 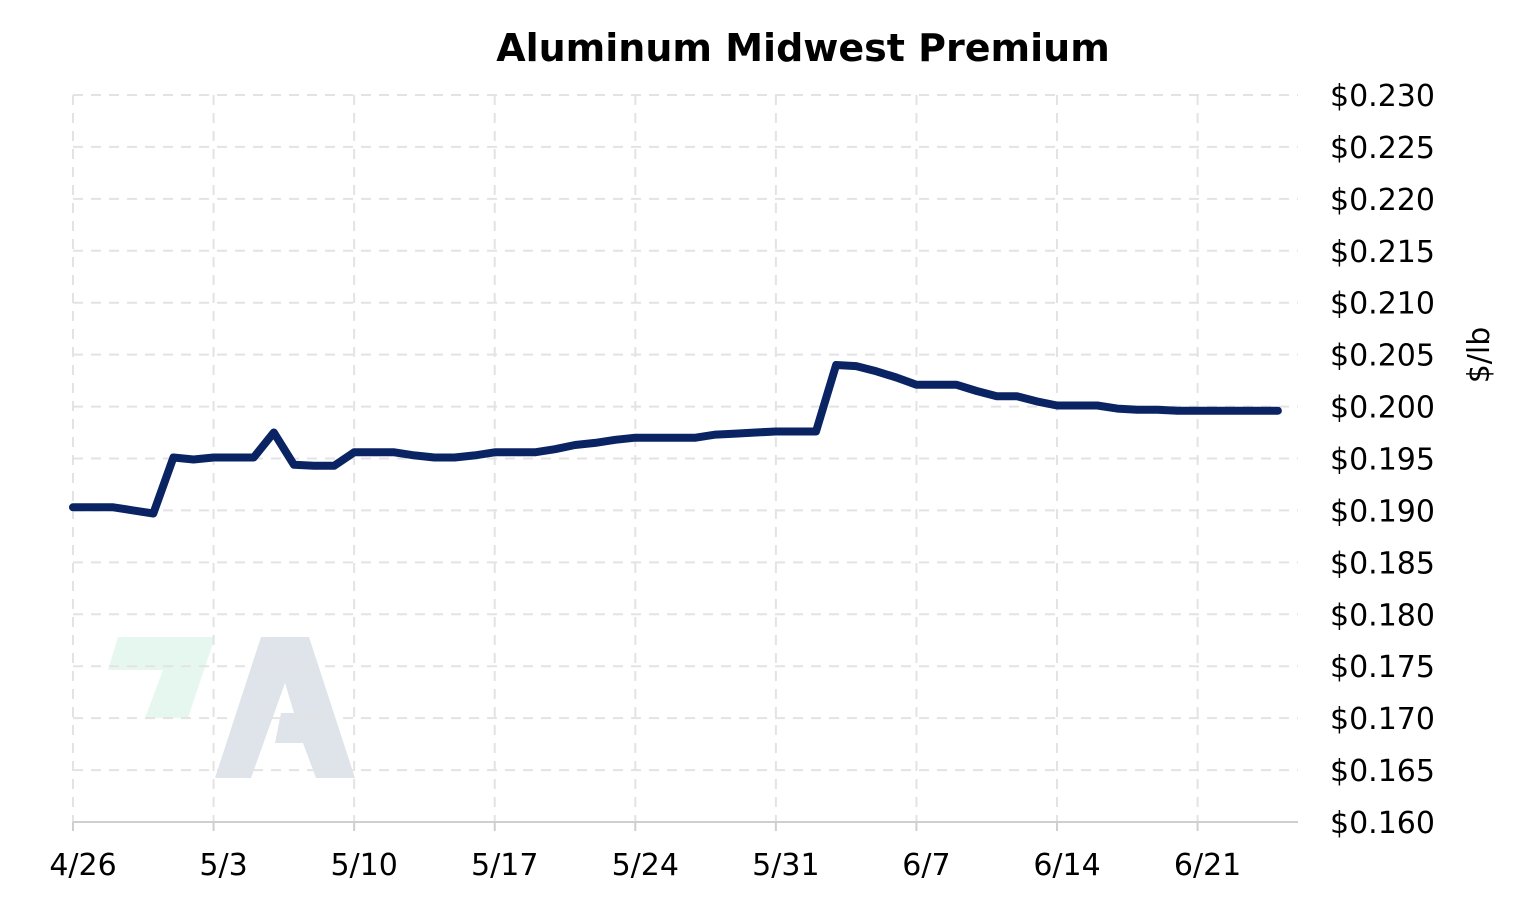 I want to click on series-layer, so click(x=675, y=439).